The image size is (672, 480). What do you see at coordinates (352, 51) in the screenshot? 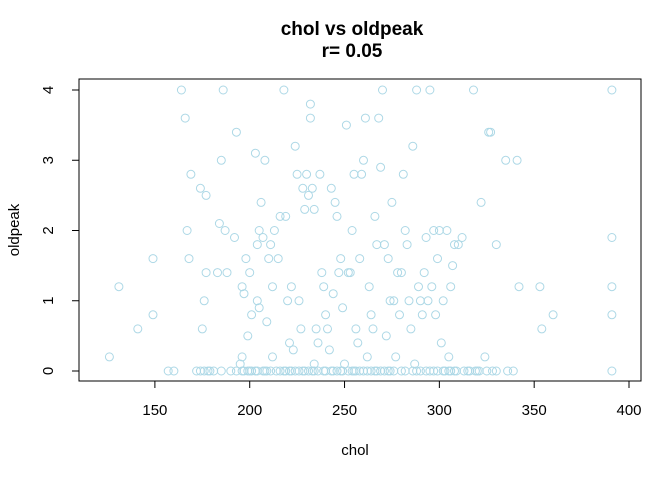
I see `chart-subtitle: r= 0.05` at bounding box center [352, 51].